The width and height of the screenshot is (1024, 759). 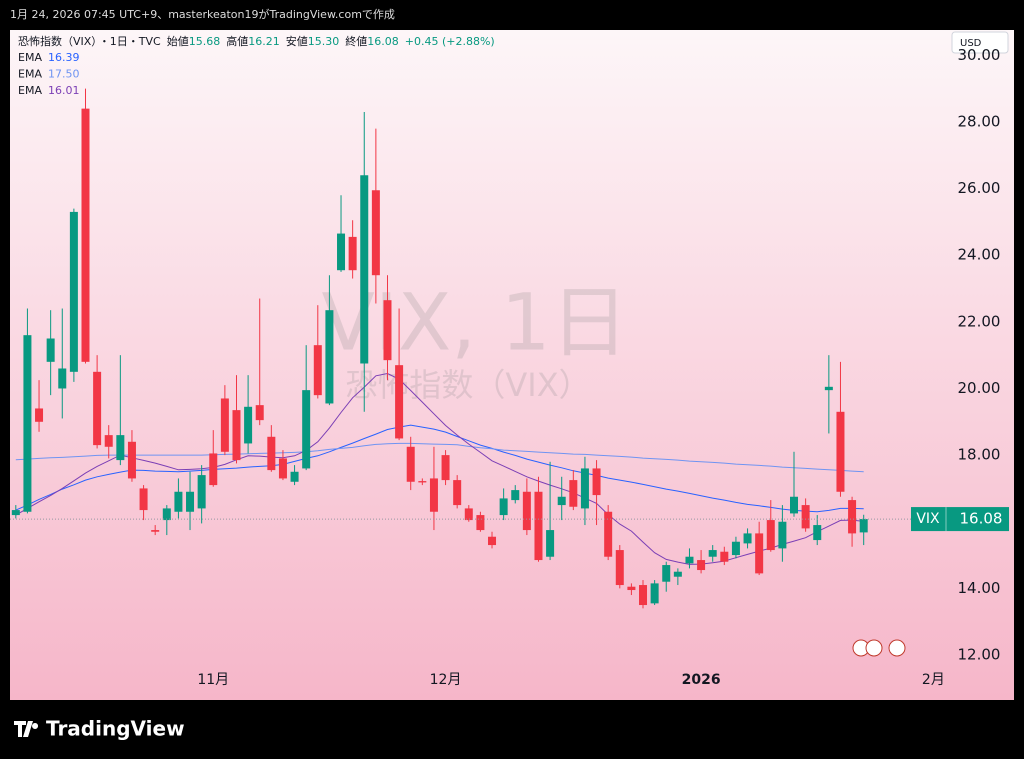 What do you see at coordinates (446, 680) in the screenshot?
I see `x-tick-label: 12月` at bounding box center [446, 680].